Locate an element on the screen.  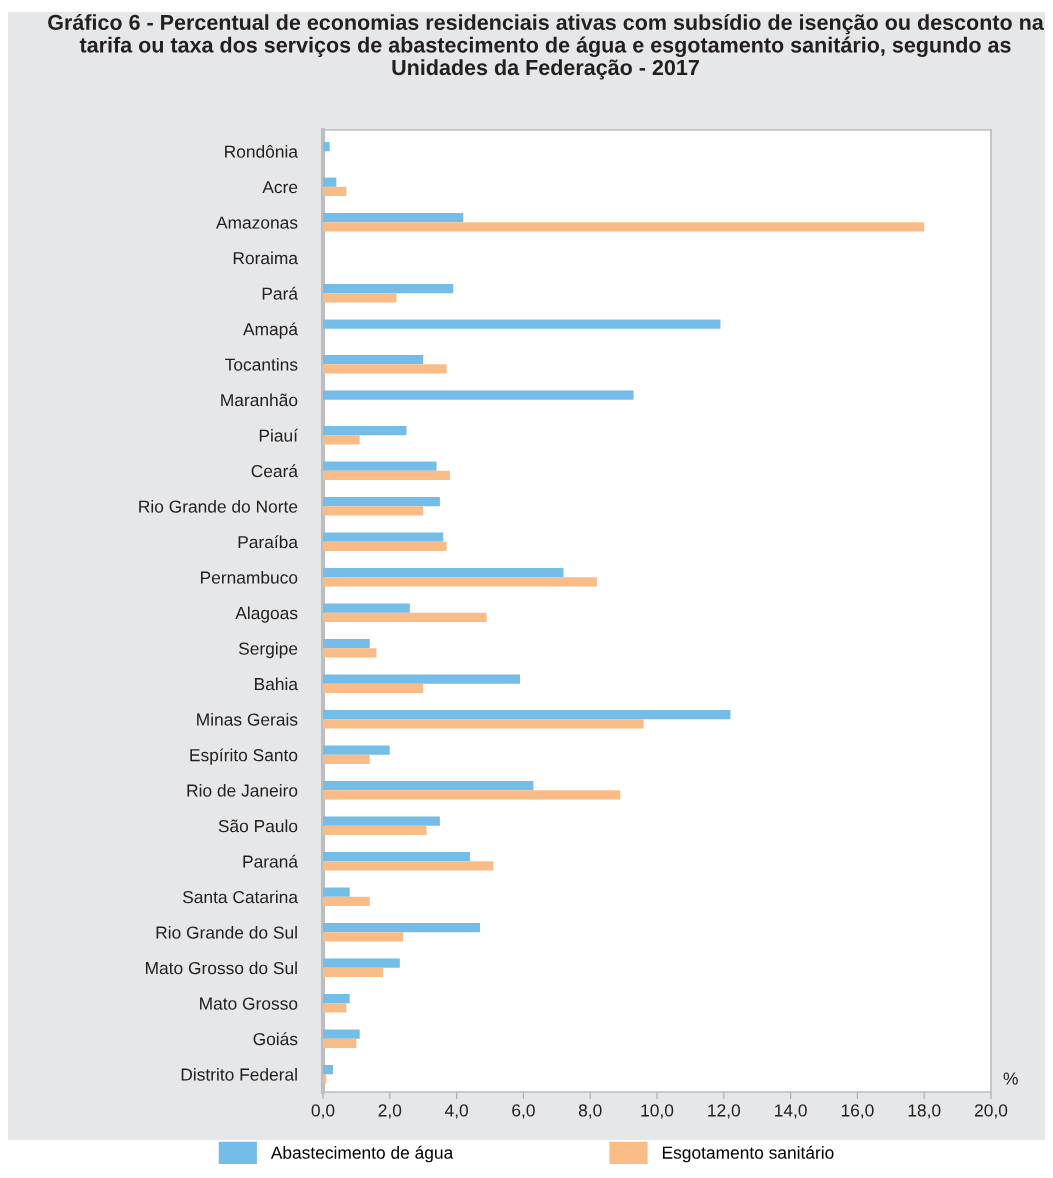
y-tick-label: Tocantins is located at coordinates (261, 364).